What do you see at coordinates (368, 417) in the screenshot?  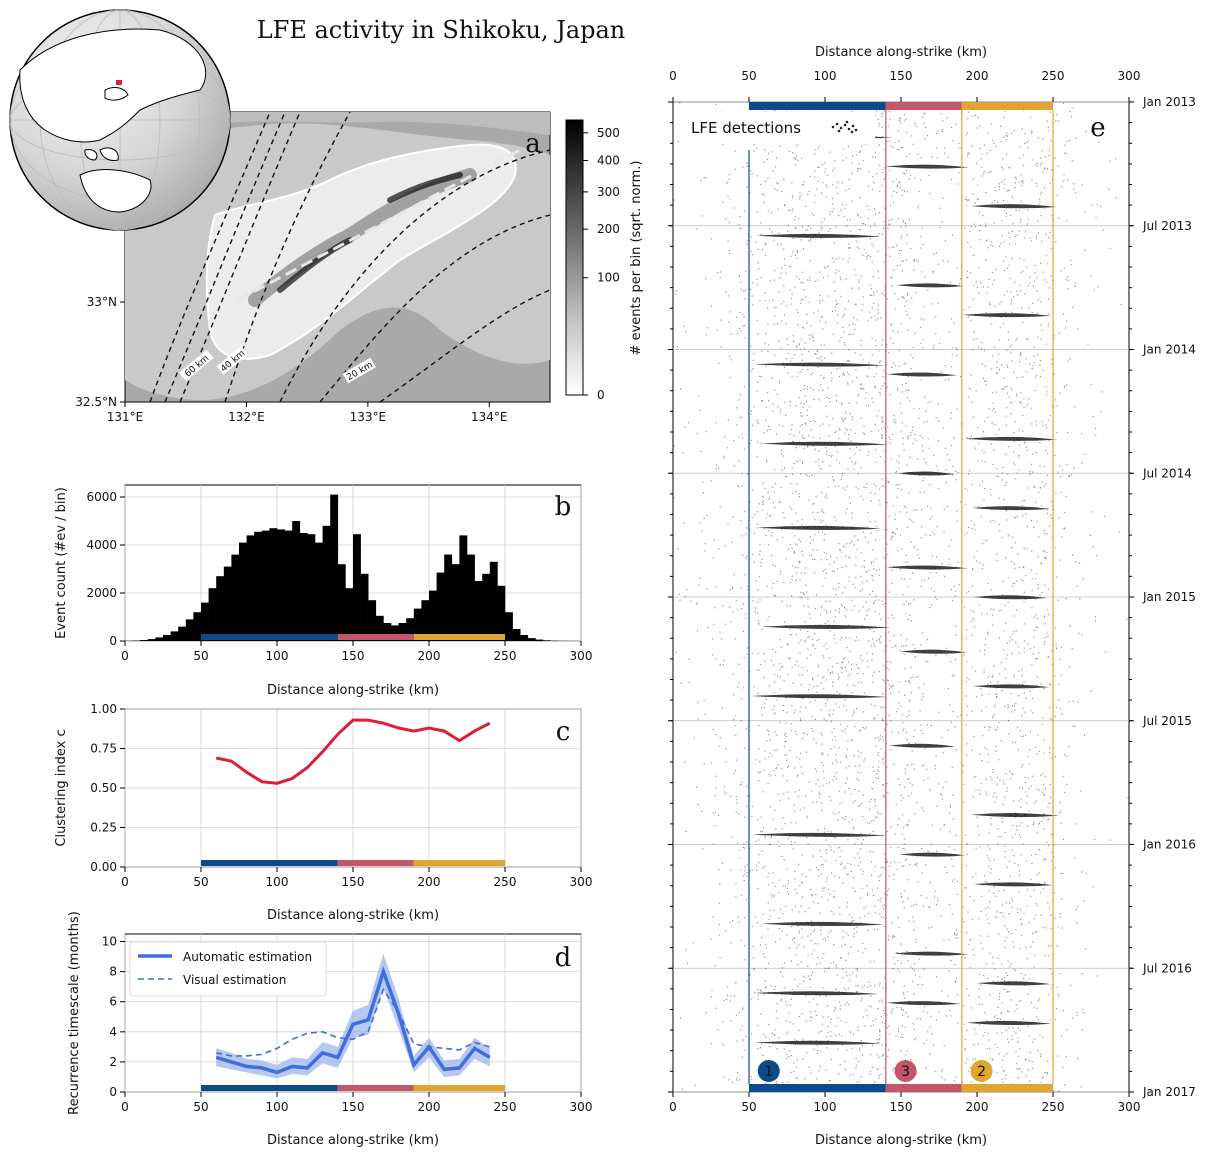 I see `map-xtick-label: 133°E` at bounding box center [368, 417].